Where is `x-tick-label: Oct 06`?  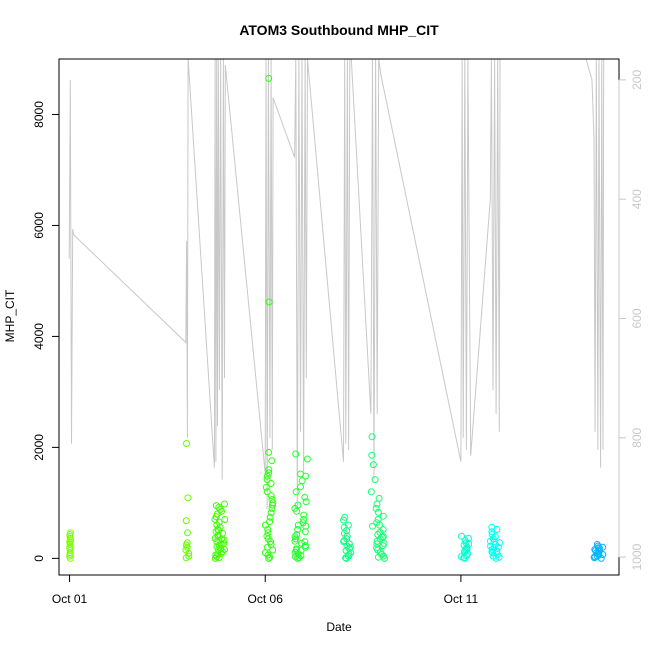 x-tick-label: Oct 06 is located at coordinates (266, 599).